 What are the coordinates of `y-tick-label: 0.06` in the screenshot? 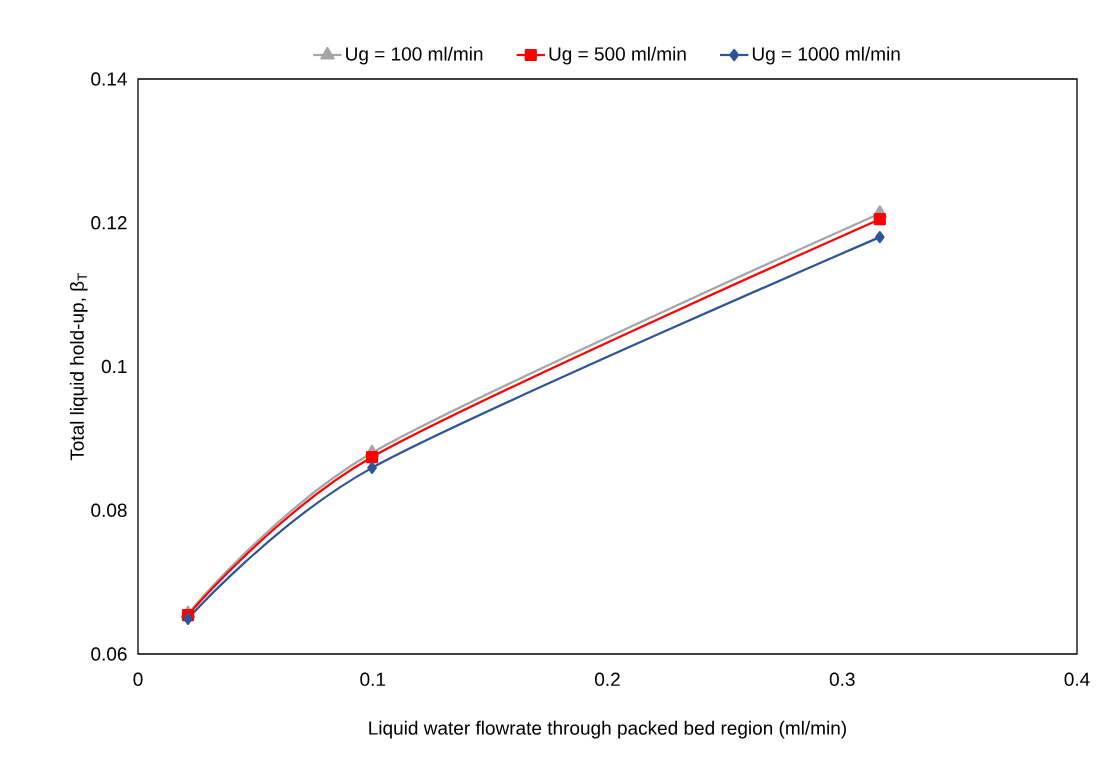 It's located at (109, 654).